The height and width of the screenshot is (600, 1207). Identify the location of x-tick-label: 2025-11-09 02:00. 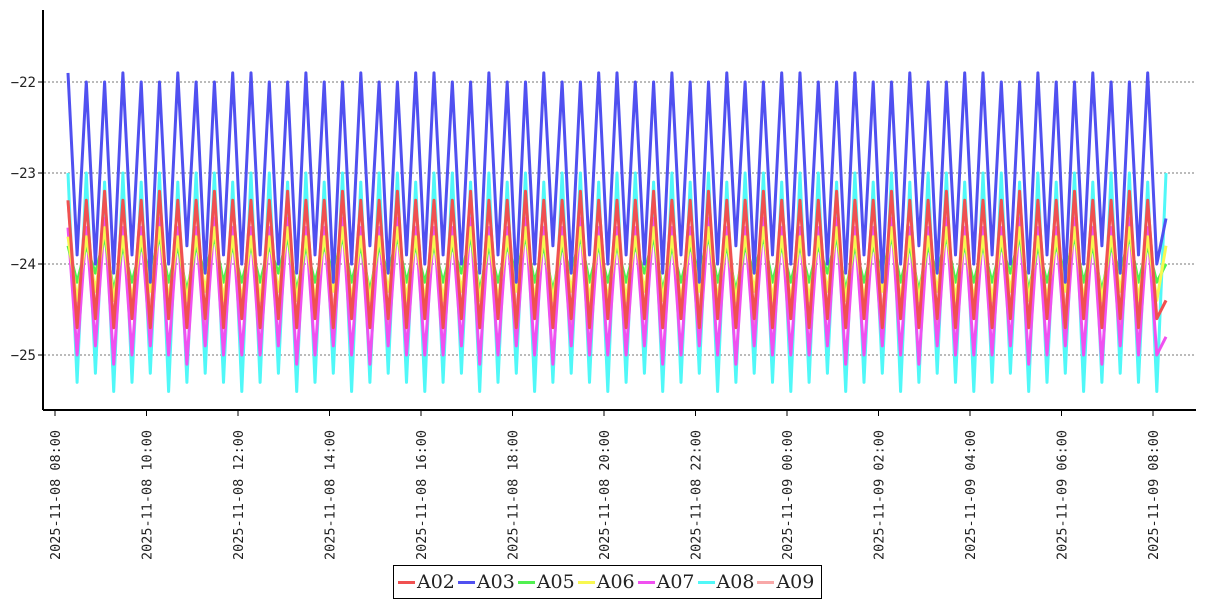
(880, 495).